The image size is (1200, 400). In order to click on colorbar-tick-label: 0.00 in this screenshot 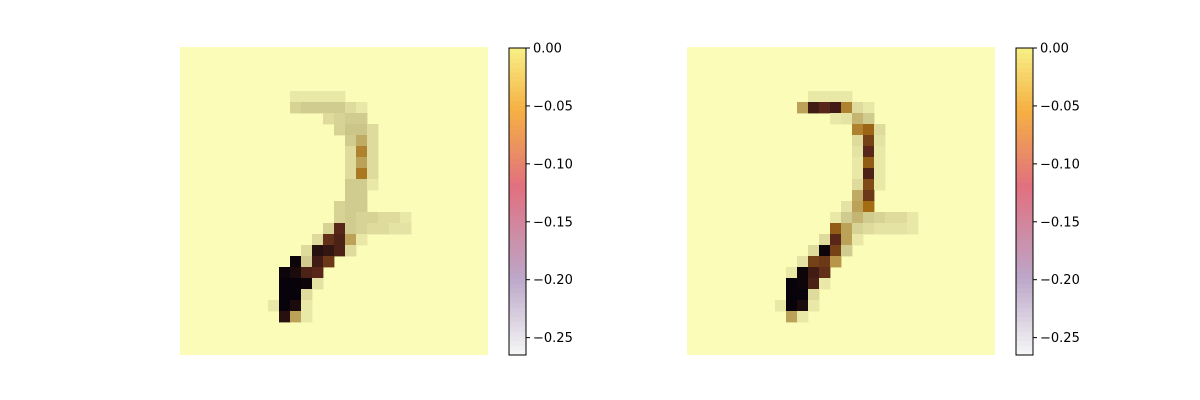, I will do `click(547, 49)`.